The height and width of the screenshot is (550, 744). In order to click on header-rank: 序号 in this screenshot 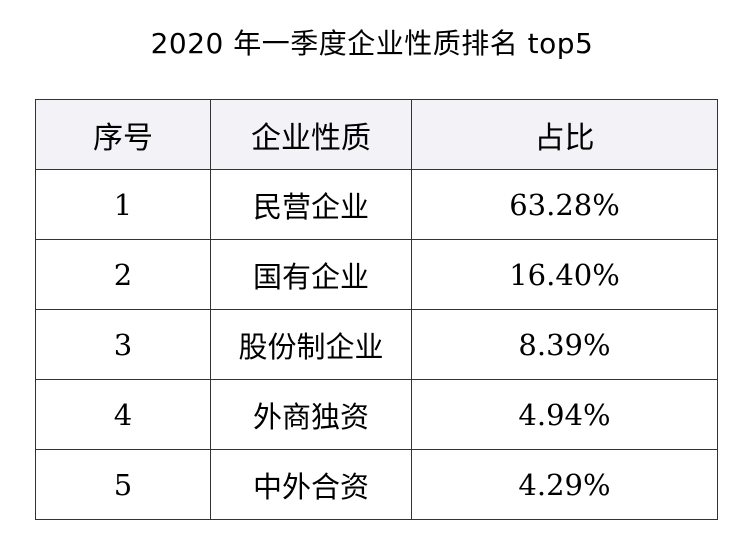, I will do `click(123, 134)`.